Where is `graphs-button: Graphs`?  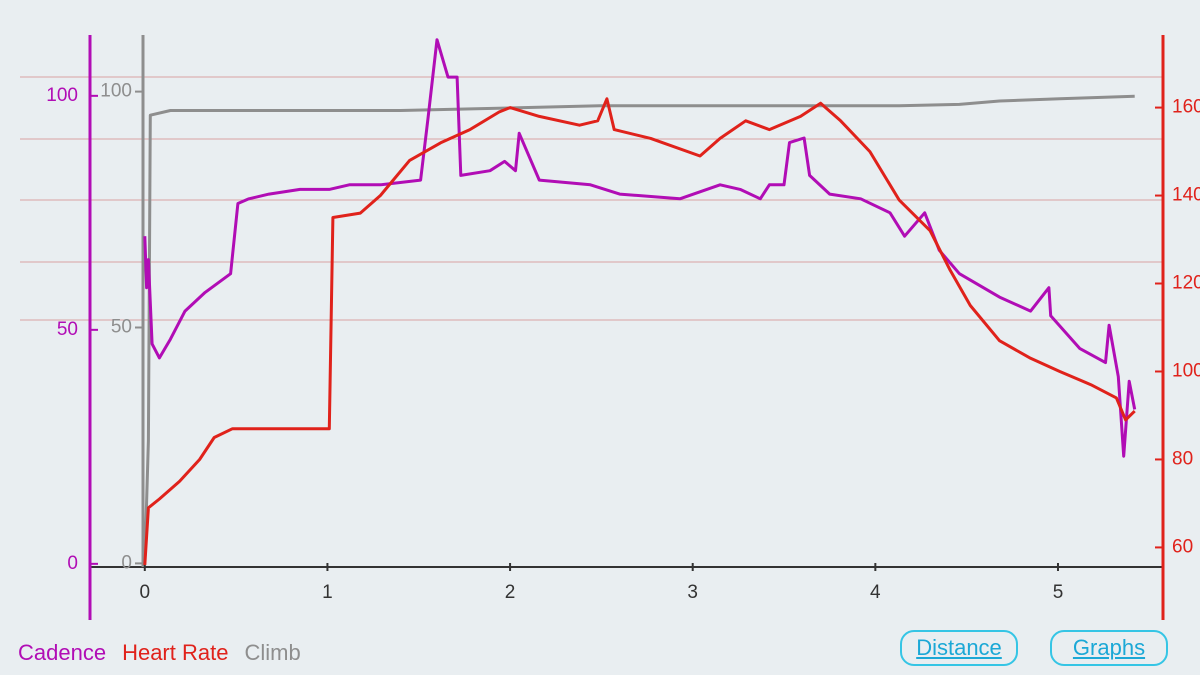 graphs-button: Graphs is located at coordinates (1109, 648).